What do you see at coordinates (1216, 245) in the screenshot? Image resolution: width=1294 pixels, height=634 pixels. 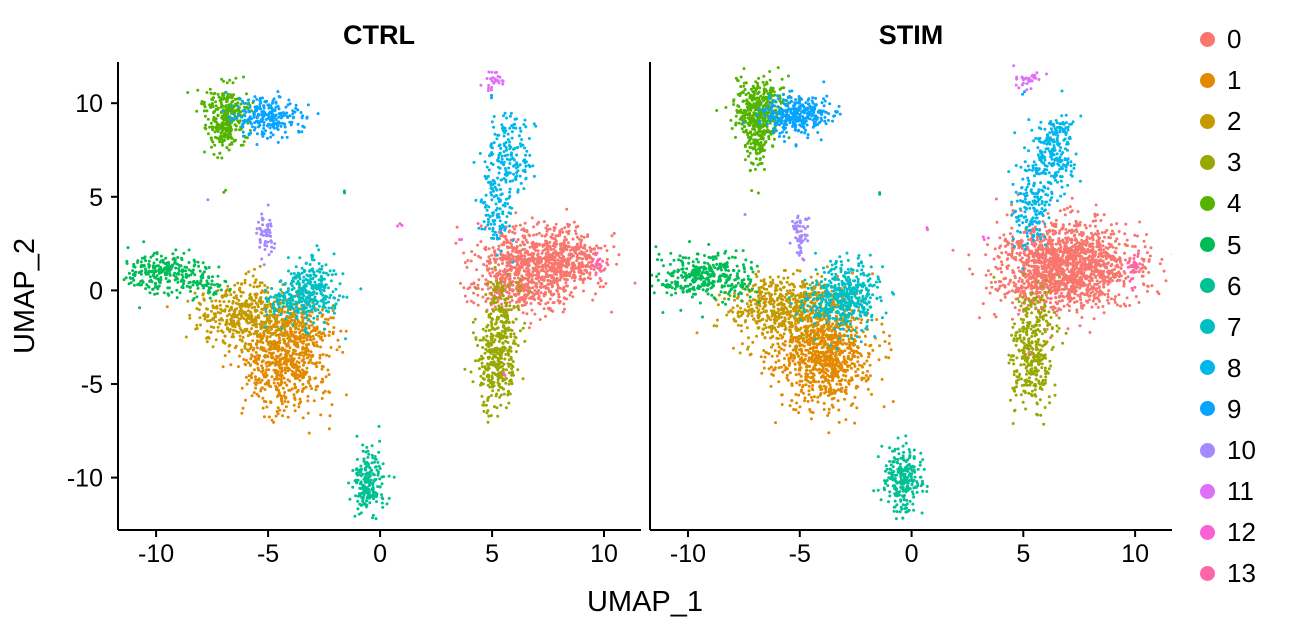 I see `legend-item-5: 5` at bounding box center [1216, 245].